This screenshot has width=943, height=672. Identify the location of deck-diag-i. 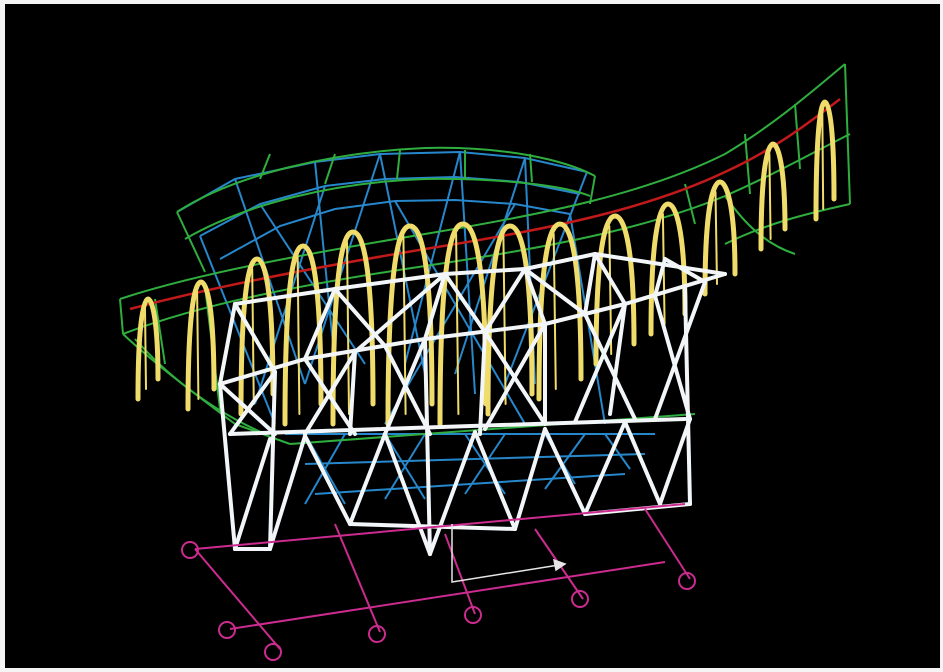
(565, 461).